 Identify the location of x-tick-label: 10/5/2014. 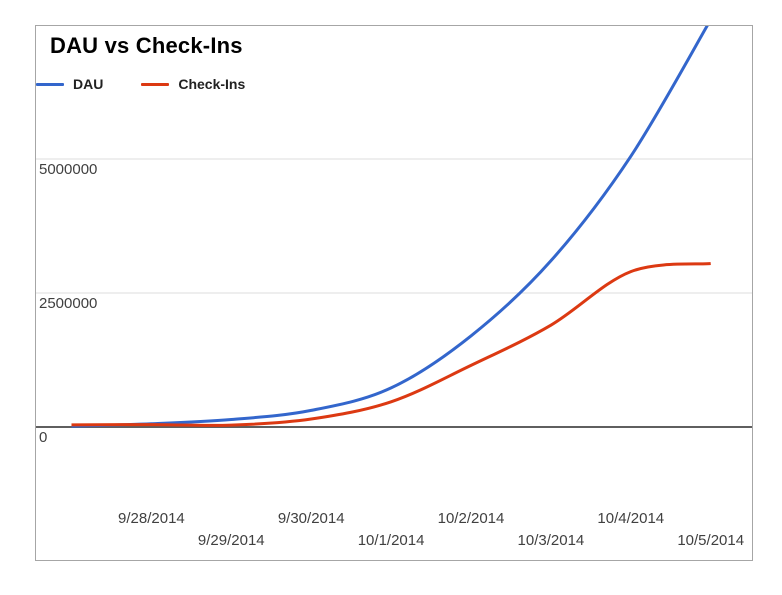
(710, 540).